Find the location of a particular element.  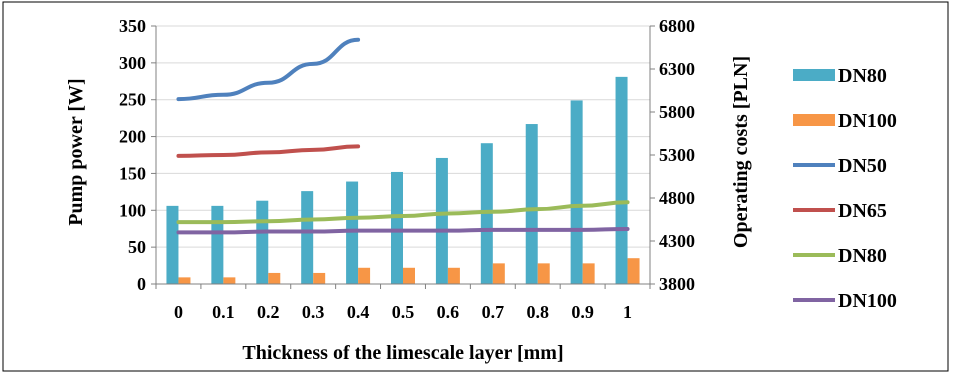

y-right-tick-label: 6800 is located at coordinates (677, 26).